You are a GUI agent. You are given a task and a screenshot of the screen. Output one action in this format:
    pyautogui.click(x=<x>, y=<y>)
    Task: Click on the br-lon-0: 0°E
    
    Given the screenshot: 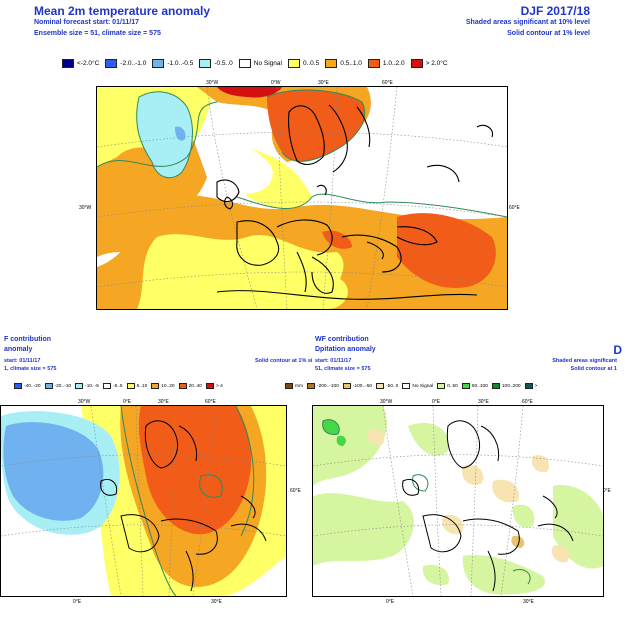 What is the action you would take?
    pyautogui.click(x=436, y=402)
    